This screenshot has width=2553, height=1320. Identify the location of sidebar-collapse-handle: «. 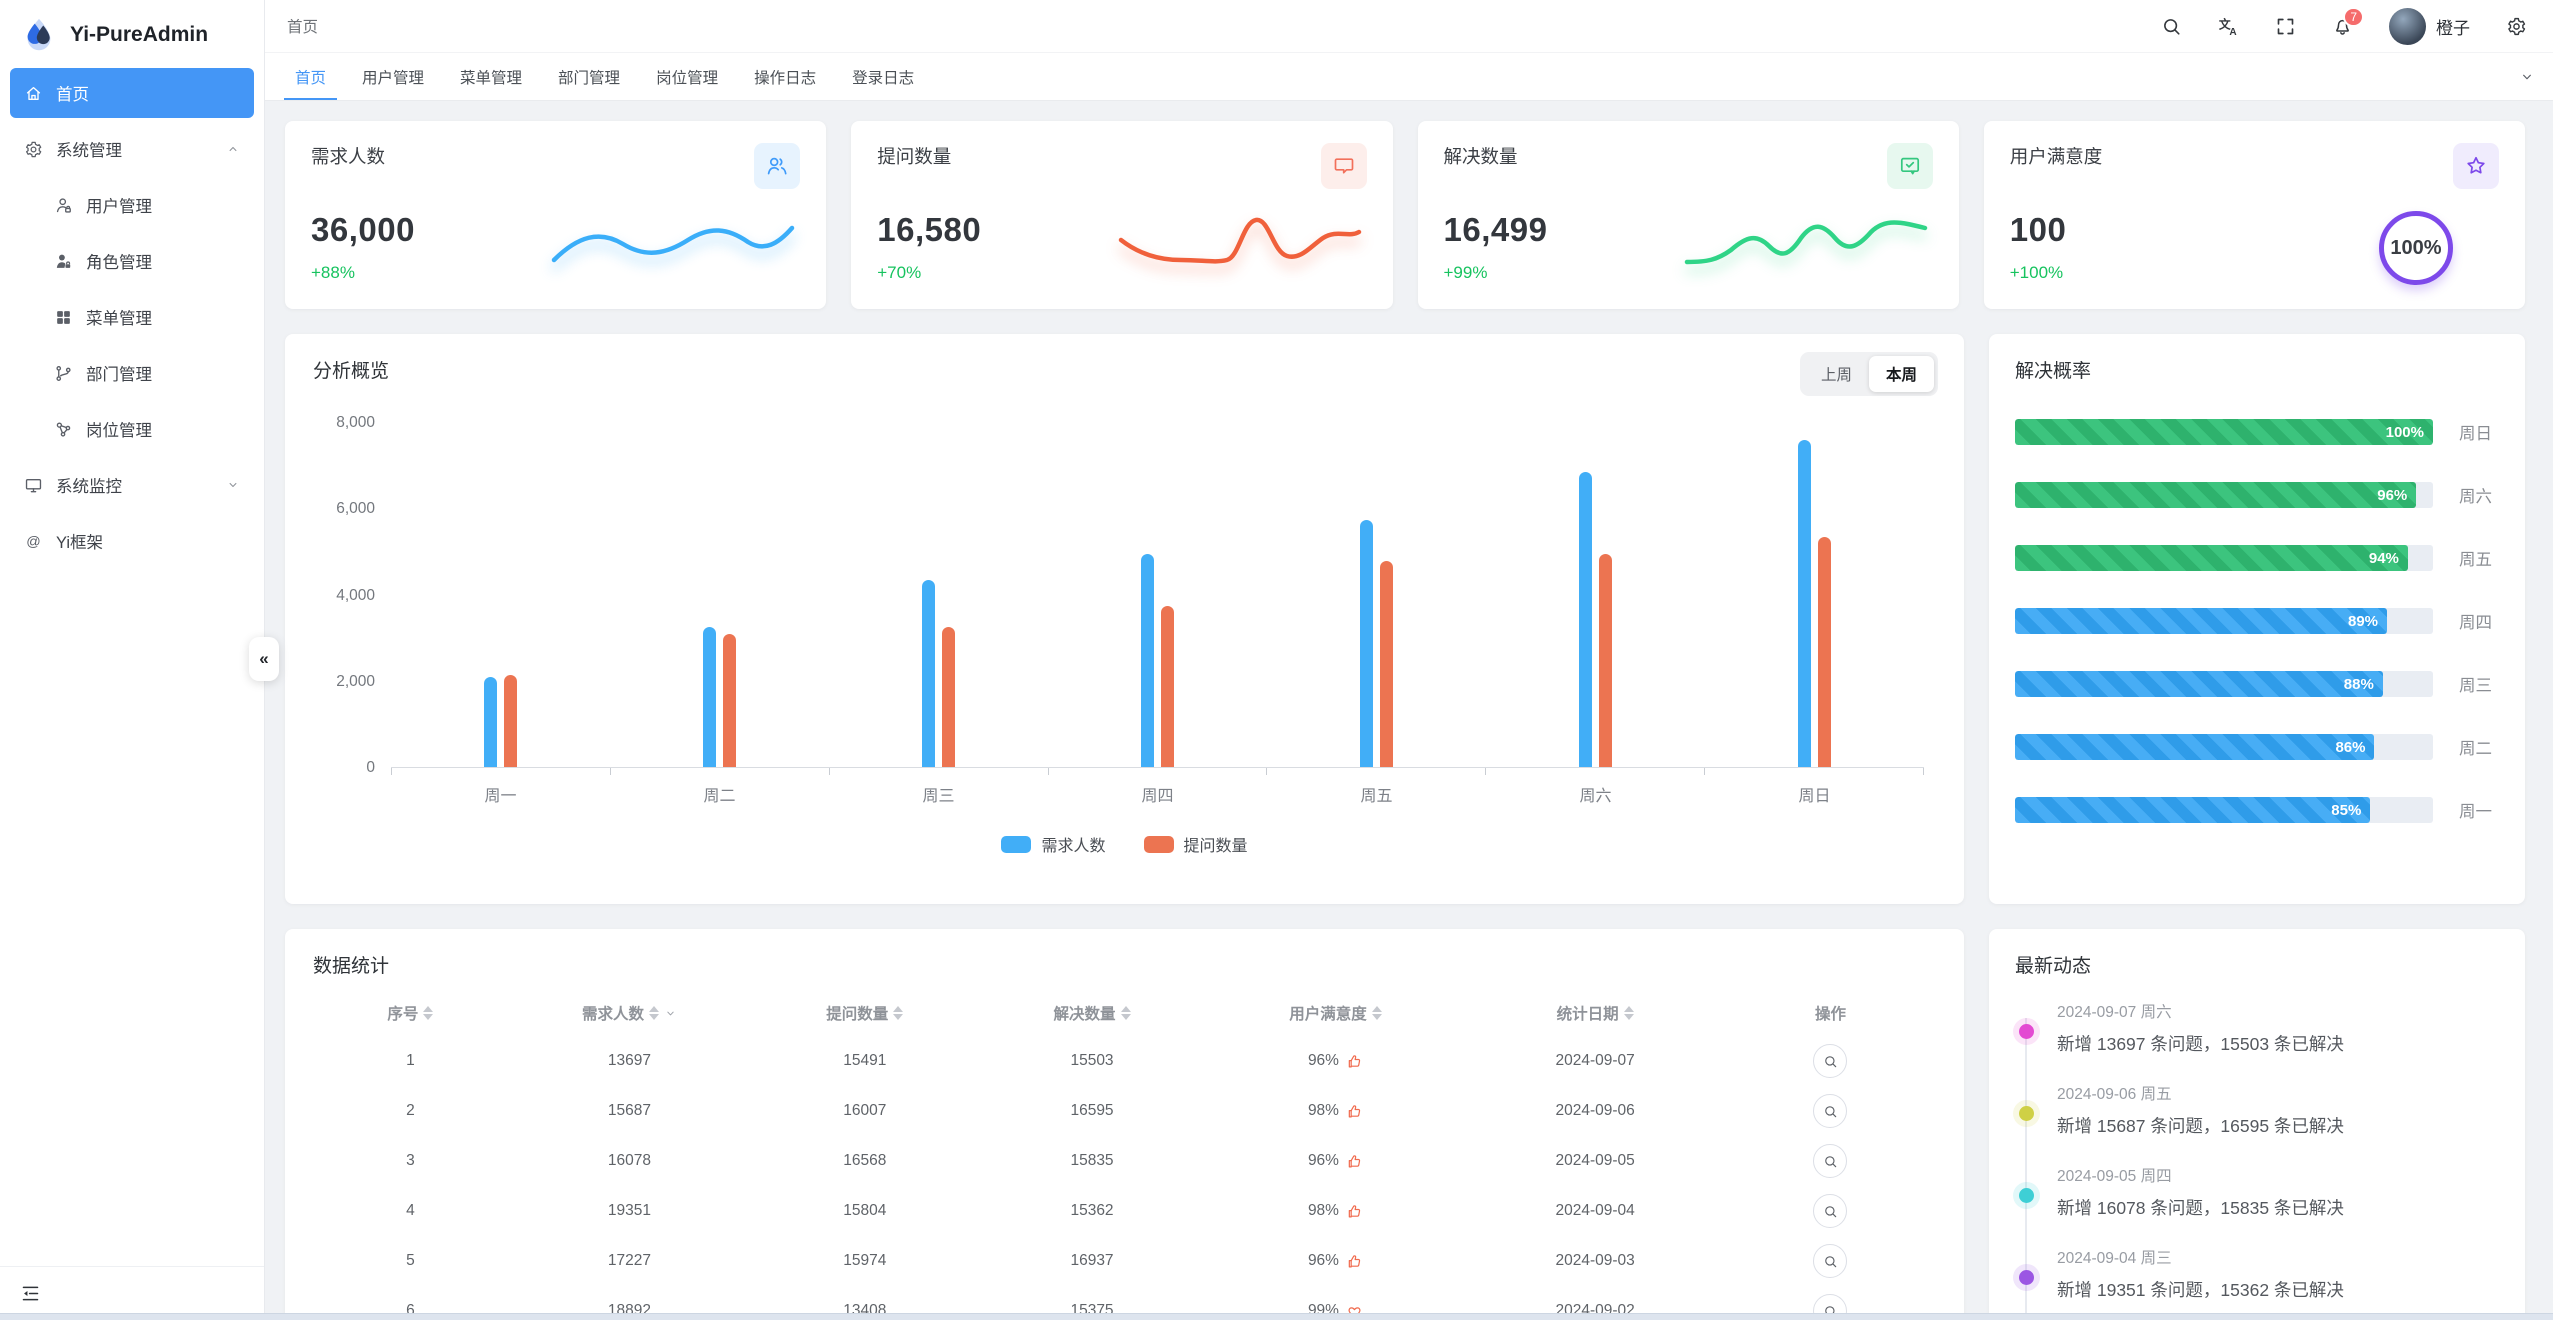
(264, 659).